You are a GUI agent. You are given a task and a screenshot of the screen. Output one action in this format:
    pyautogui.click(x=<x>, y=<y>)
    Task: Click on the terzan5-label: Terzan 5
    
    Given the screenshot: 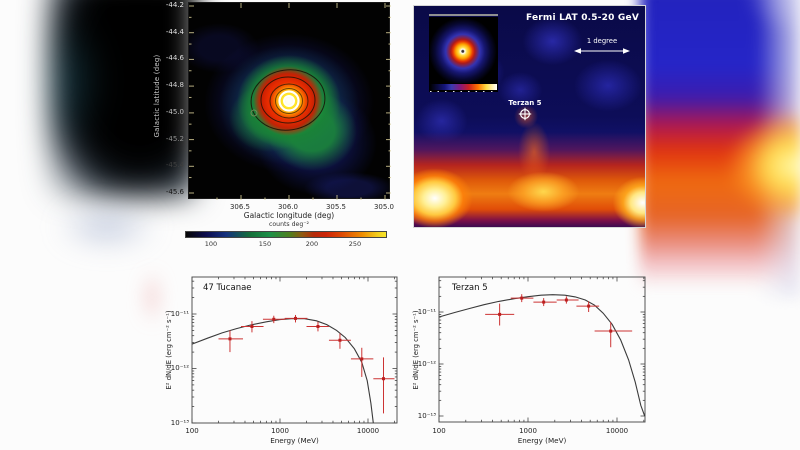 What is the action you would take?
    pyautogui.click(x=525, y=103)
    